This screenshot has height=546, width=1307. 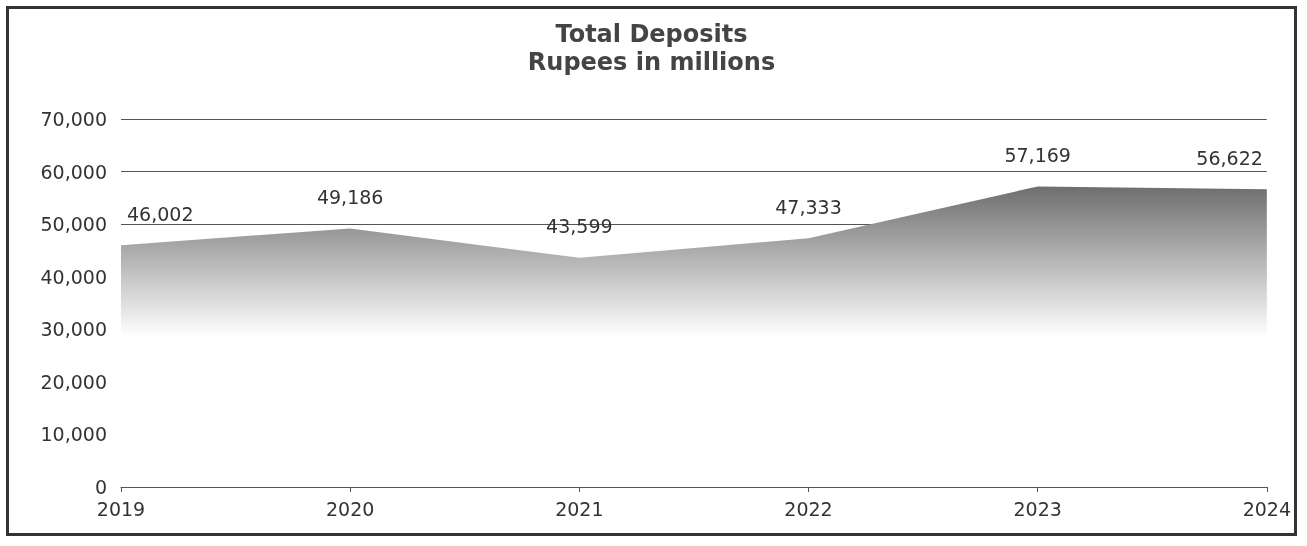 What do you see at coordinates (73, 434) in the screenshot?
I see `y-tick-label: 10,000` at bounding box center [73, 434].